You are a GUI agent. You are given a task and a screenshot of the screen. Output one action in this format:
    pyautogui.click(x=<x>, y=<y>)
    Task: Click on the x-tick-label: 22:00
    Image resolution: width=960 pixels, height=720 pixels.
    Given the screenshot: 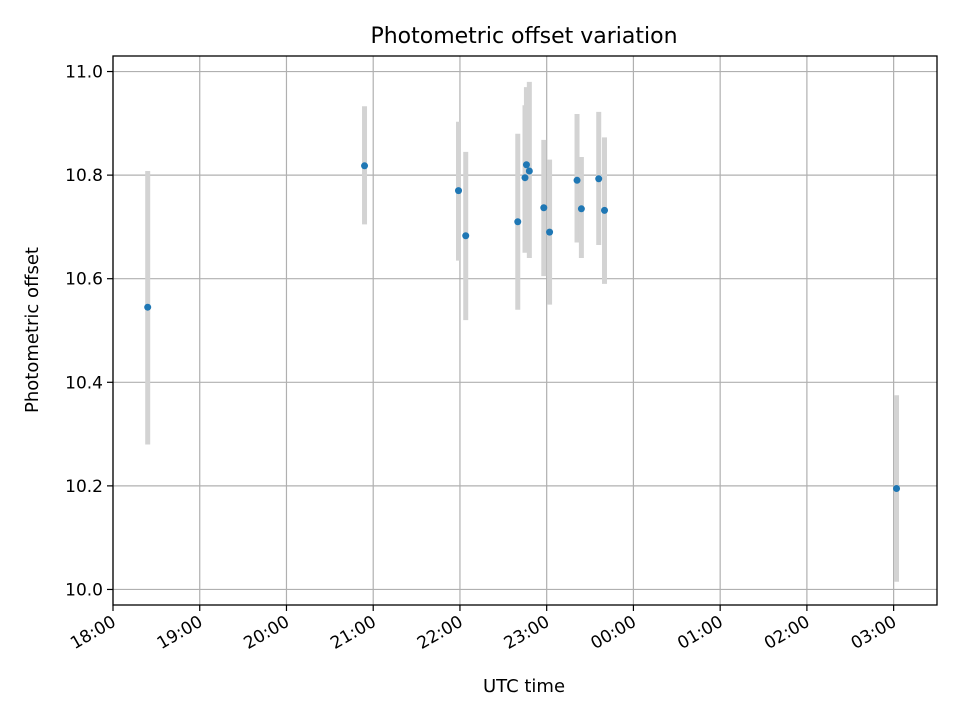 What is the action you would take?
    pyautogui.click(x=440, y=633)
    